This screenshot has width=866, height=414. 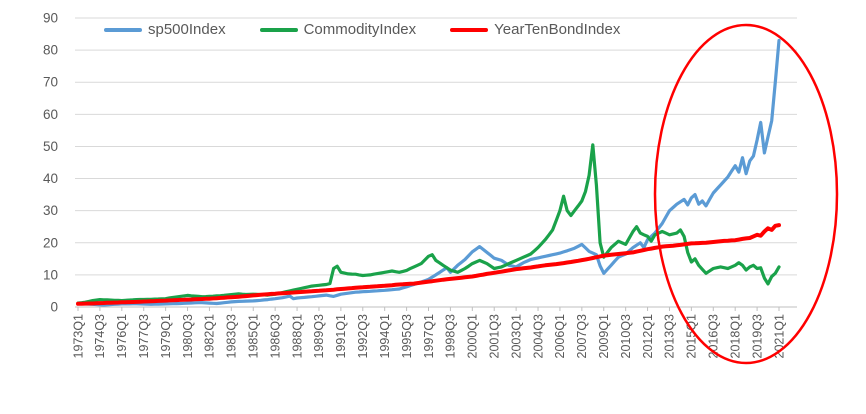 What do you see at coordinates (557, 29) in the screenshot?
I see `legend-label-bond: YearTenBondIndex` at bounding box center [557, 29].